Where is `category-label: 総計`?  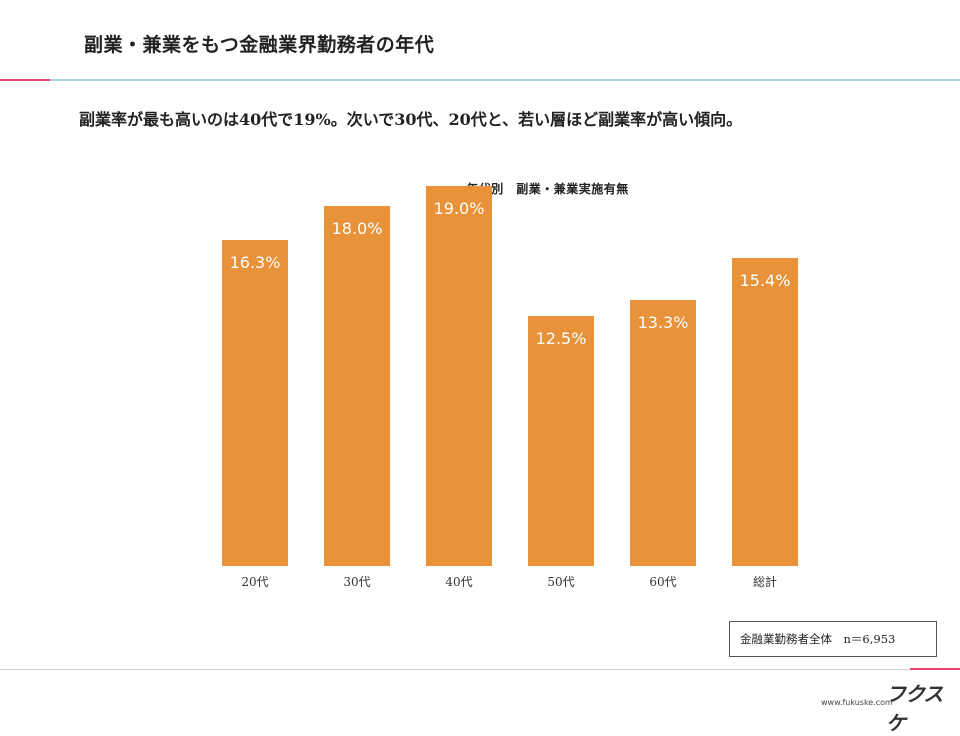
category-label: 総計 is located at coordinates (765, 581).